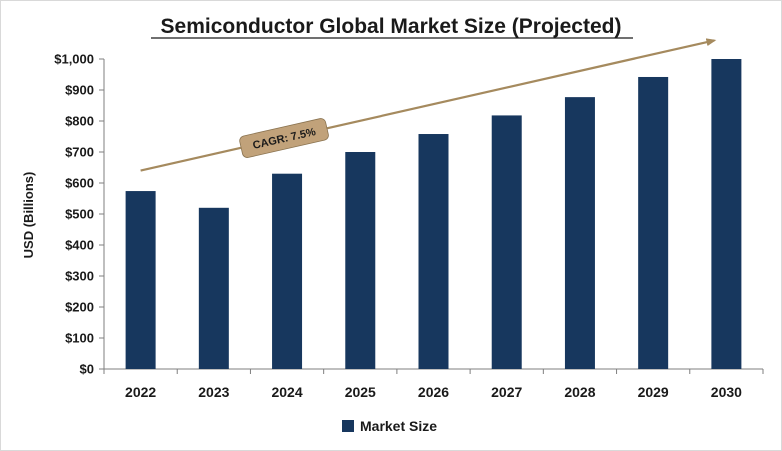 This screenshot has height=451, width=782. I want to click on x-tick-label: 2026, so click(433, 392).